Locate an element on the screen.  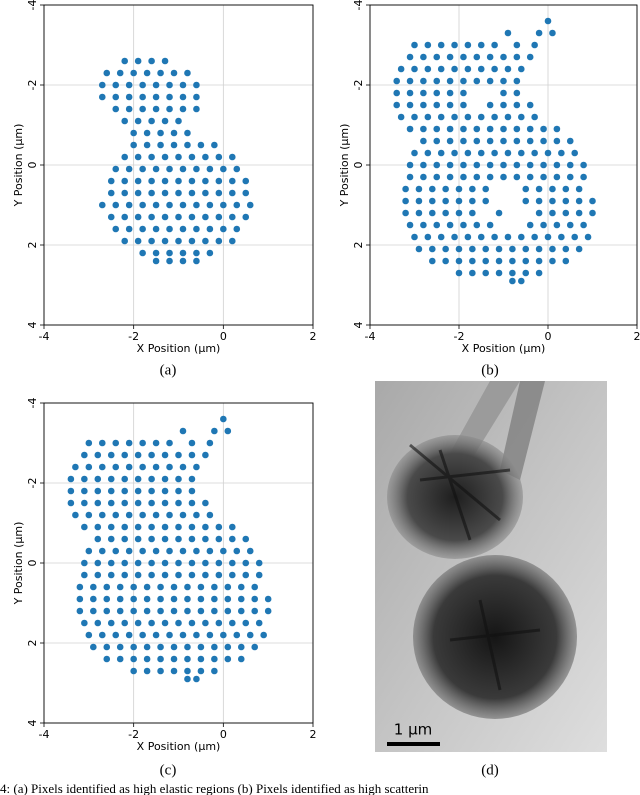
x-tick-label: 0 is located at coordinates (548, 336).